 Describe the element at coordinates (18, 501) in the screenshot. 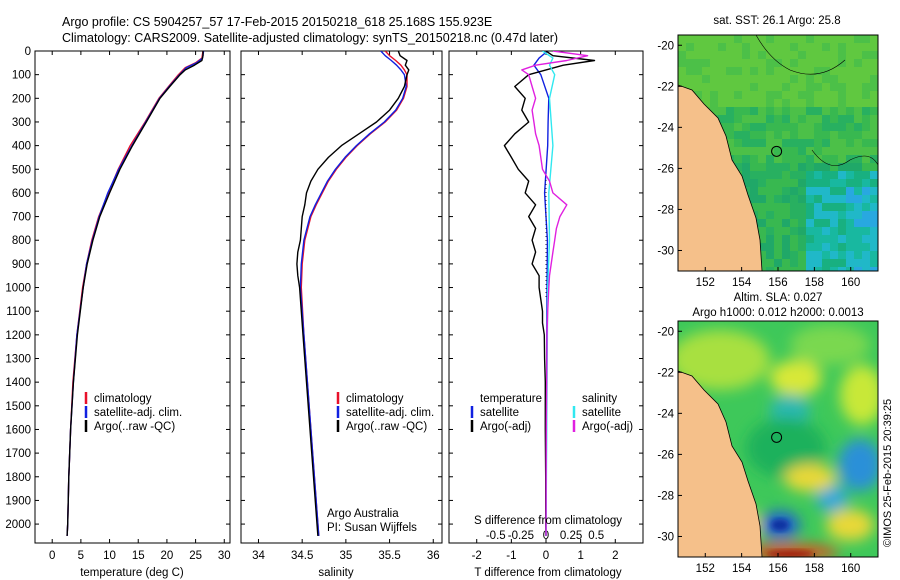

I see `depth-tick-label: 1900` at that location.